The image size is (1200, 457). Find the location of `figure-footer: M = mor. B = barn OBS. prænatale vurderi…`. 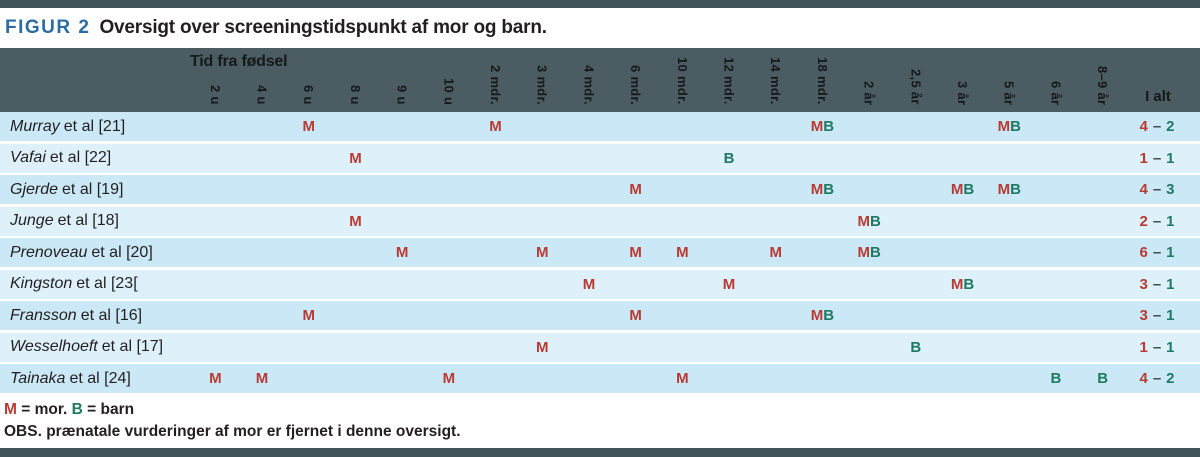

figure-footer: M = mor. B = barn OBS. prænatale vurderi… is located at coordinates (600, 418).